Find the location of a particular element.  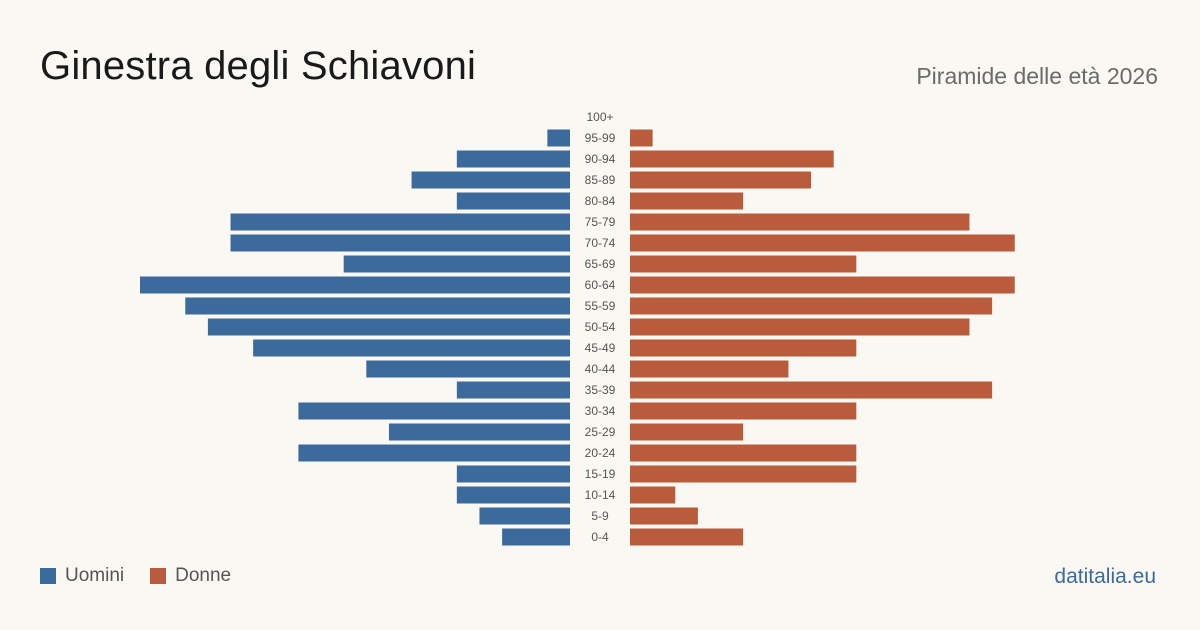

age-label-35-39: 35-39 is located at coordinates (600, 390).